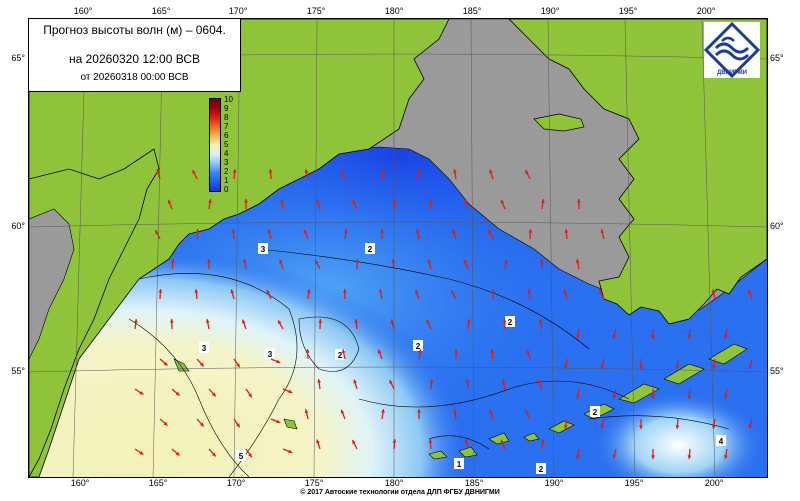 The image size is (800, 501). I want to click on longitude-tick-label: 175°, so click(316, 11).